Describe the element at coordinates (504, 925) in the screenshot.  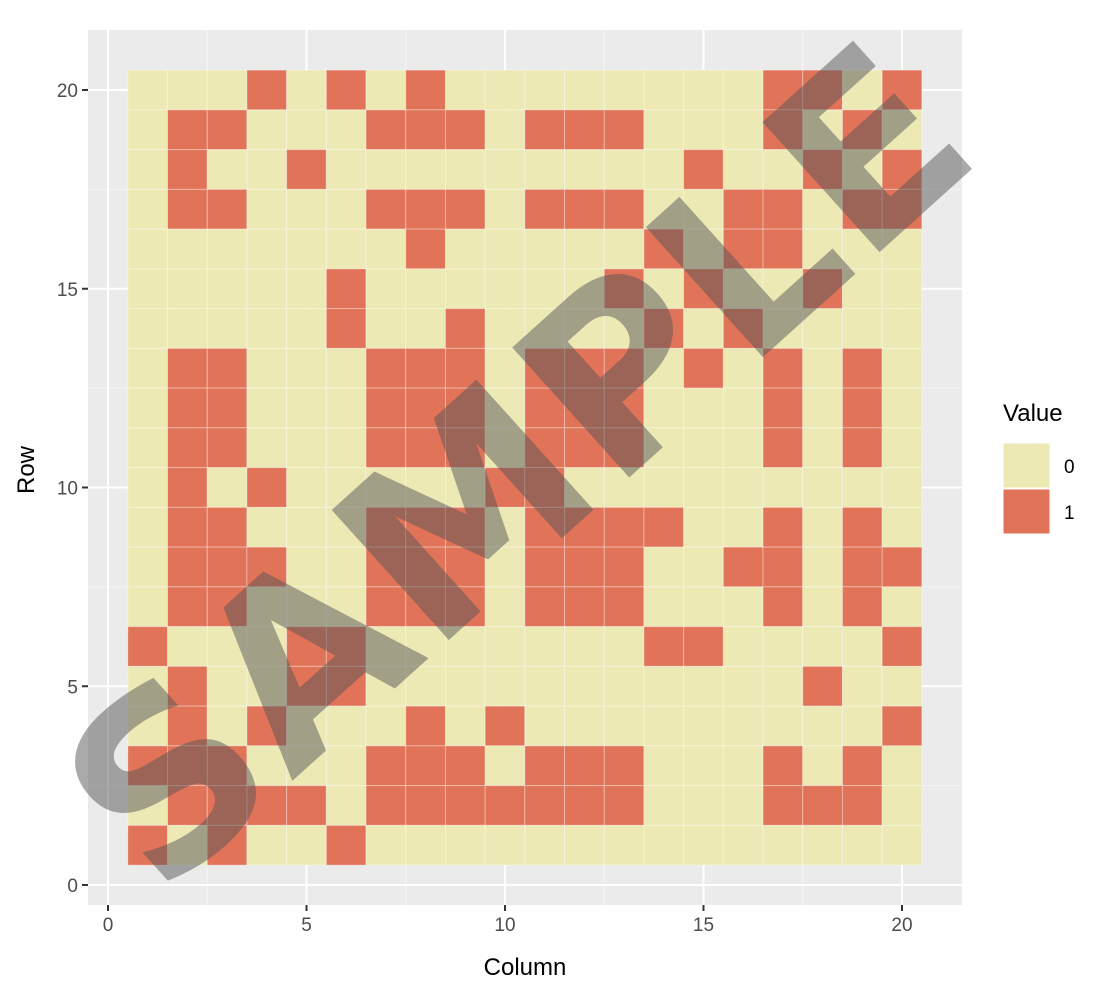
I see `x-tick-label: 10` at that location.